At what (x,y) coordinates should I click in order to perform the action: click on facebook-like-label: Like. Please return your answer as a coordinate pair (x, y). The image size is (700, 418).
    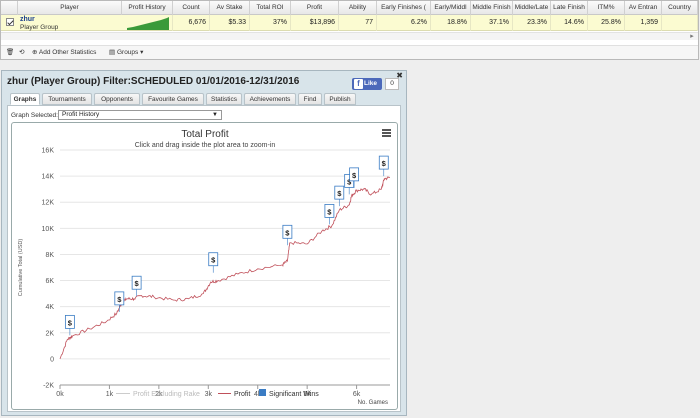
    Looking at the image, I should click on (371, 83).